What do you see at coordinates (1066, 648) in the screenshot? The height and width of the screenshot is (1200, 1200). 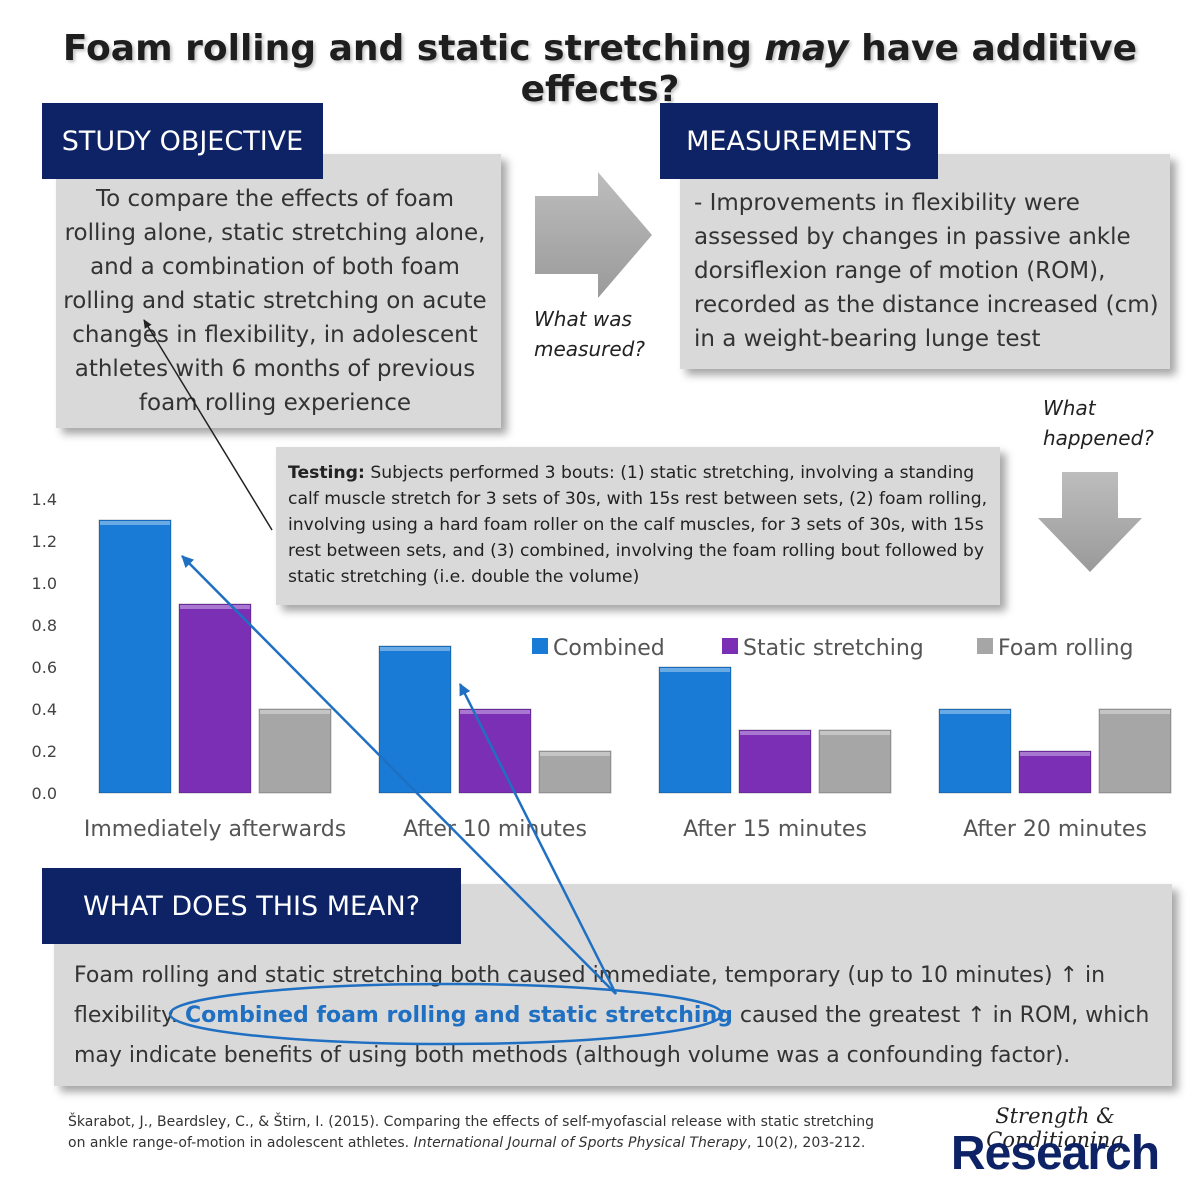 I see `legend-label: Foam rolling` at bounding box center [1066, 648].